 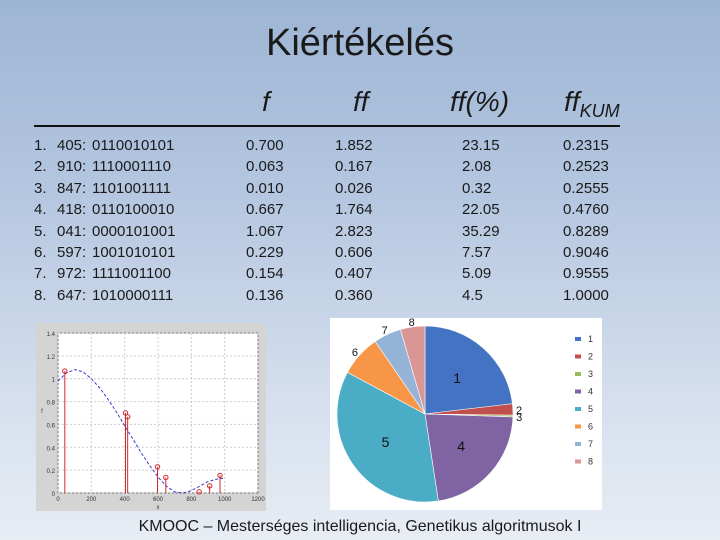 What do you see at coordinates (40, 167) in the screenshot?
I see `table-cell-n: 2.` at bounding box center [40, 167].